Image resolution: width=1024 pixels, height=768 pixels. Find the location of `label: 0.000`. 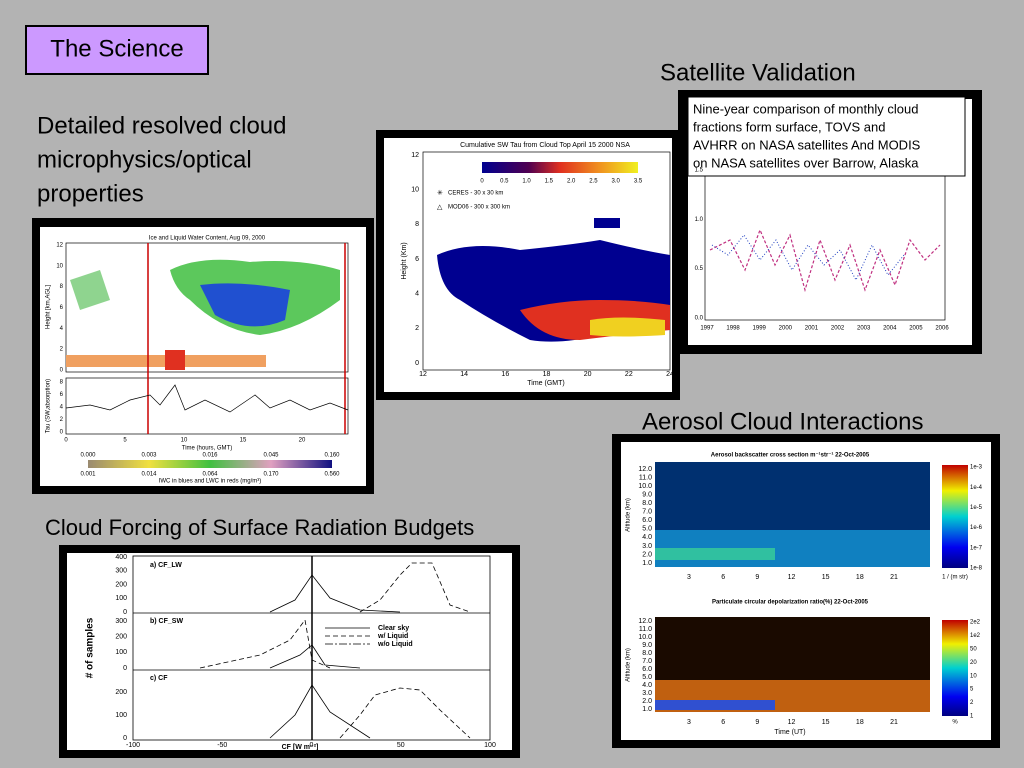

label: 0.000 is located at coordinates (88, 456).